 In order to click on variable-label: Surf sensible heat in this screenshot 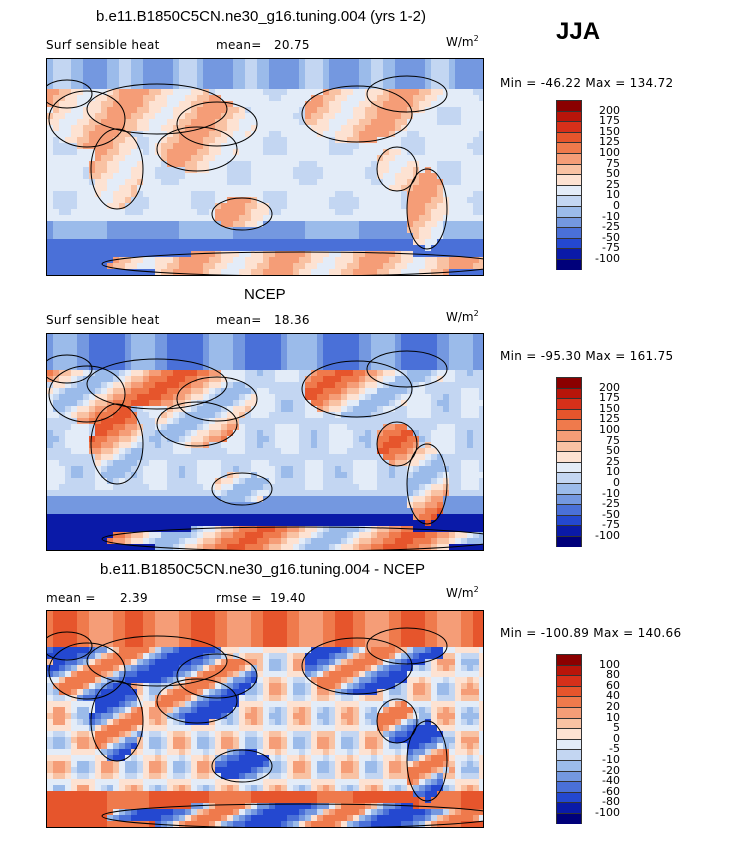, I will do `click(103, 320)`.